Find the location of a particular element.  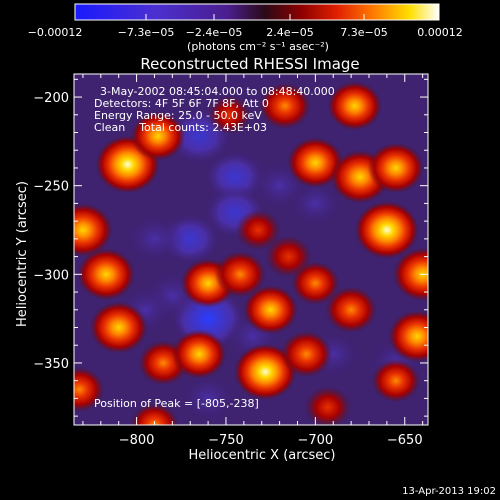

colorbar-unit-label: (photons cm⁻² s⁻¹ asec⁻²) is located at coordinates (258, 46).